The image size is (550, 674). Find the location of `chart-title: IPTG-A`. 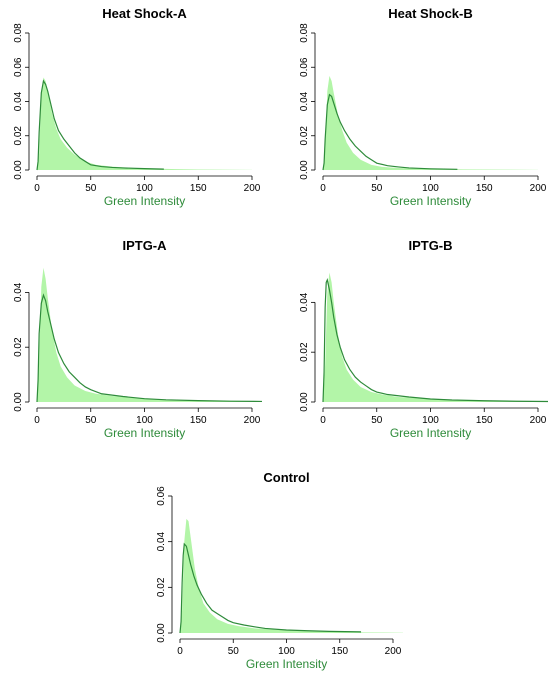

chart-title: IPTG-A is located at coordinates (144, 245).